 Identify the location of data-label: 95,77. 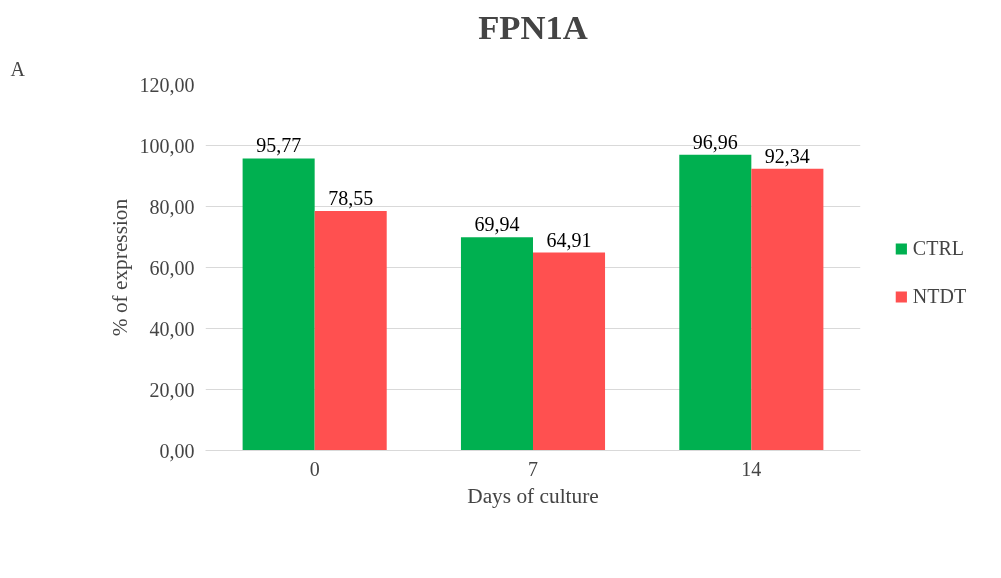
(279, 145).